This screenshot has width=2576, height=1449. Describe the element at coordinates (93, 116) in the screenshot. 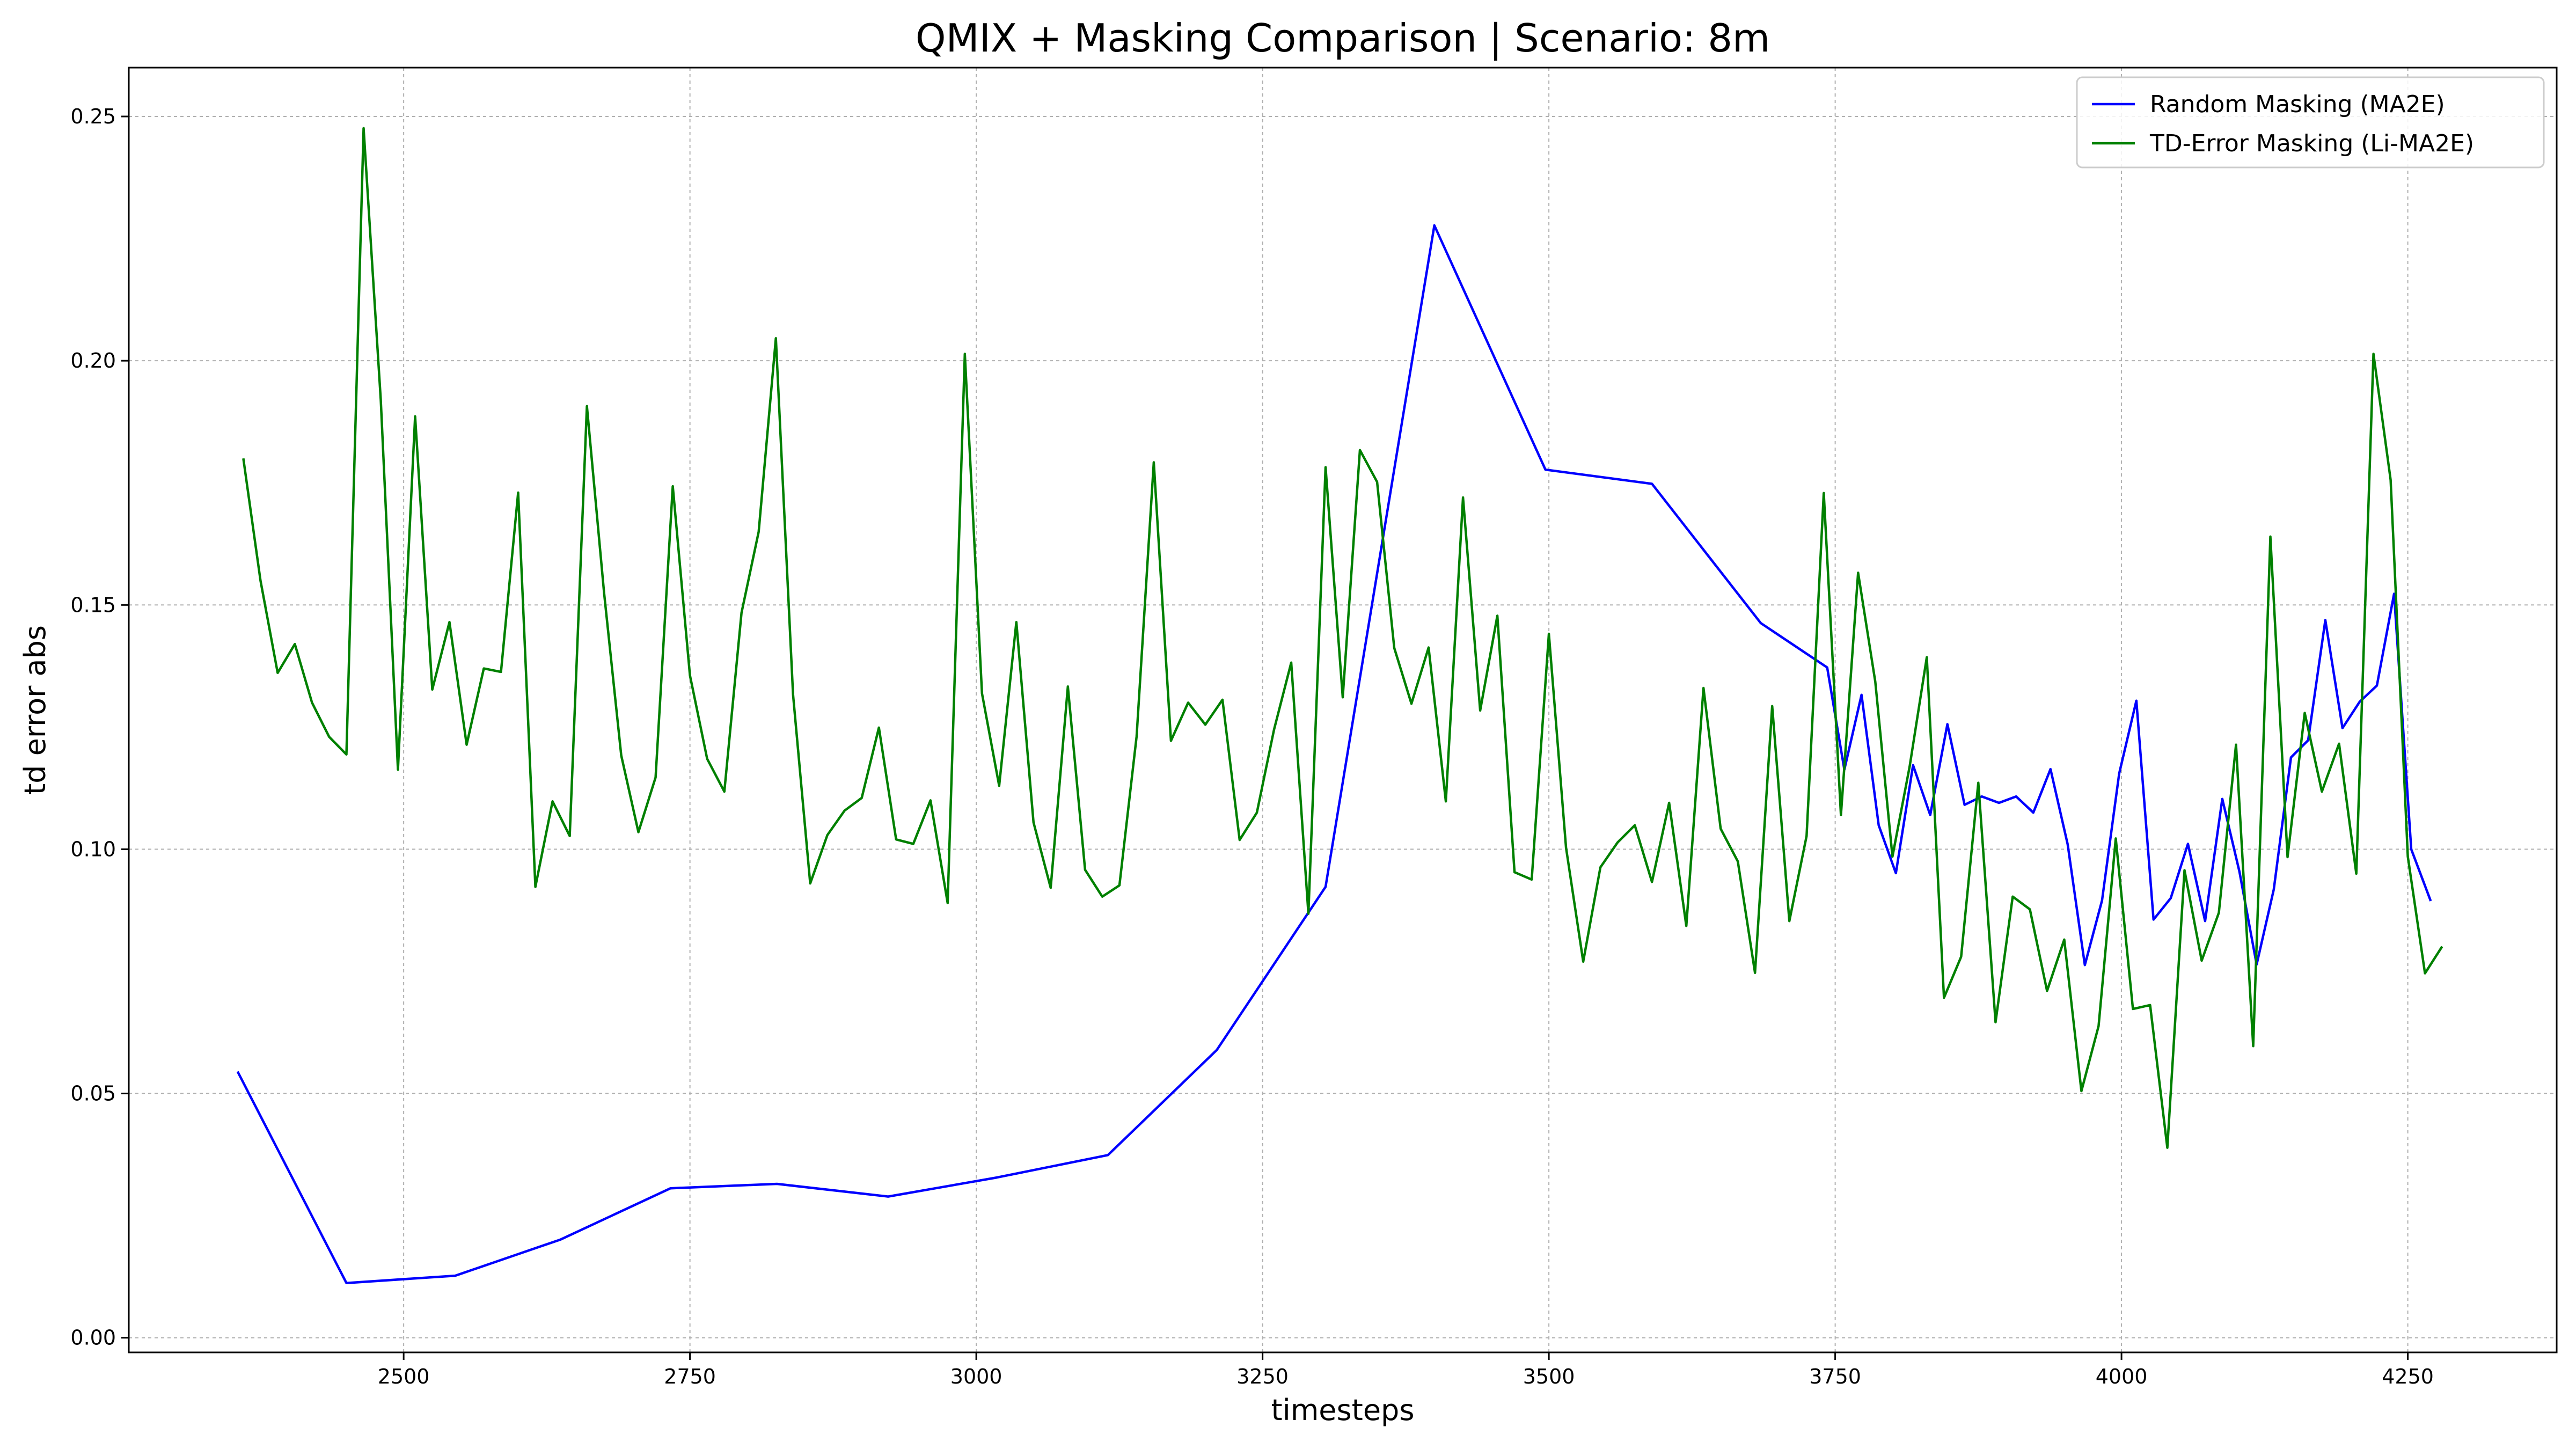

I see `y-tick-label: 0.25` at that location.